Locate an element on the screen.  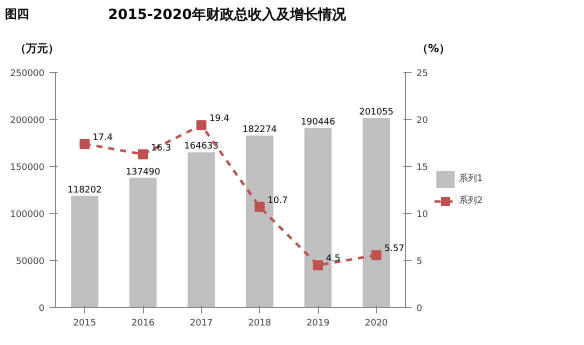
data-label: 5.57 is located at coordinates (394, 249).